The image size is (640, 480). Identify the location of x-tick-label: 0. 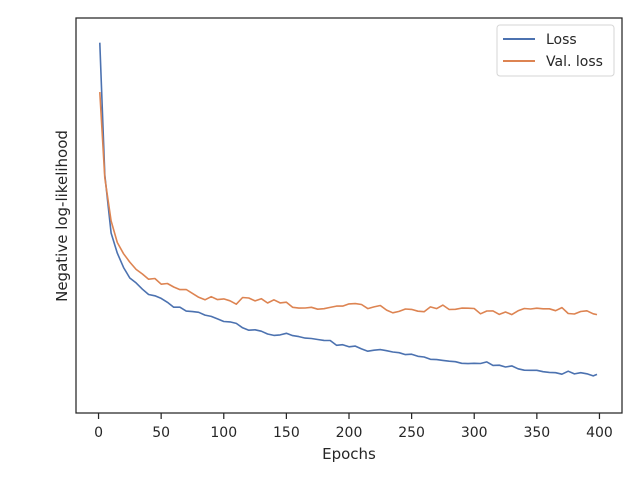
(98, 433).